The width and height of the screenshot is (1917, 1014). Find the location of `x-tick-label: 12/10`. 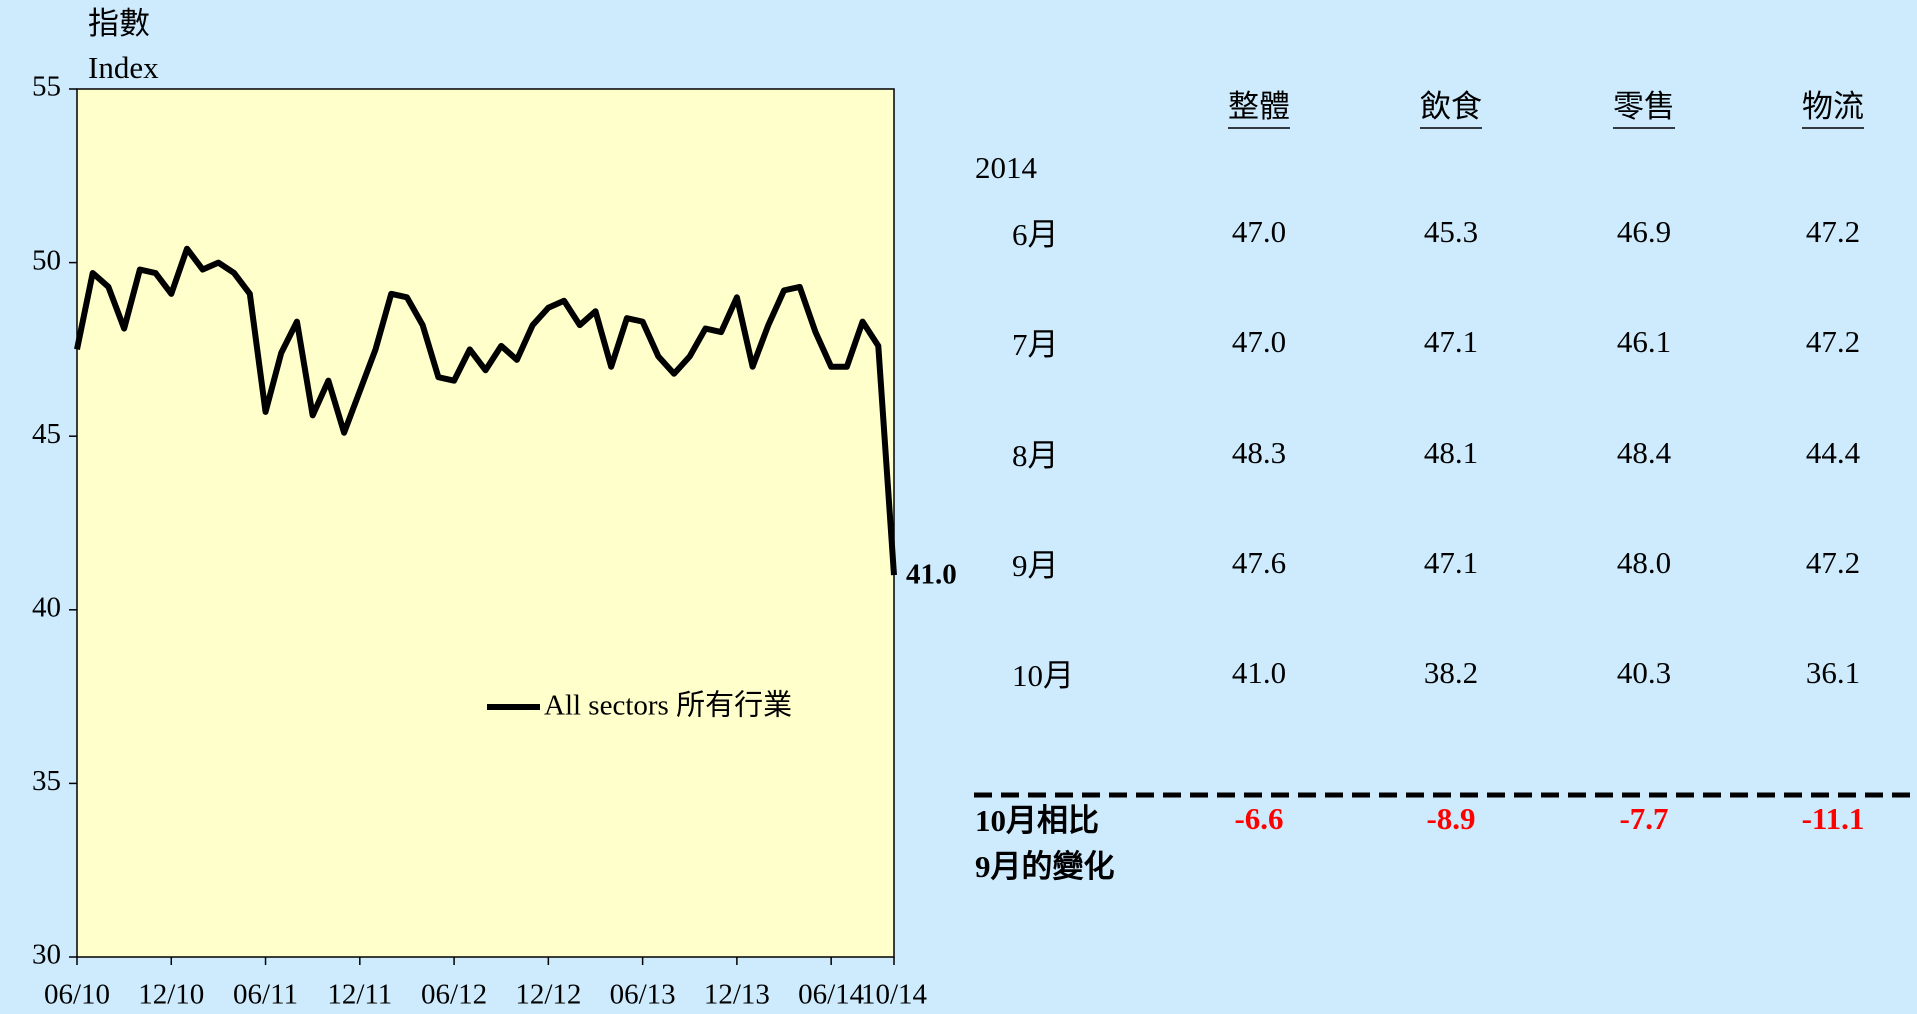

x-tick-label: 12/10 is located at coordinates (171, 995).